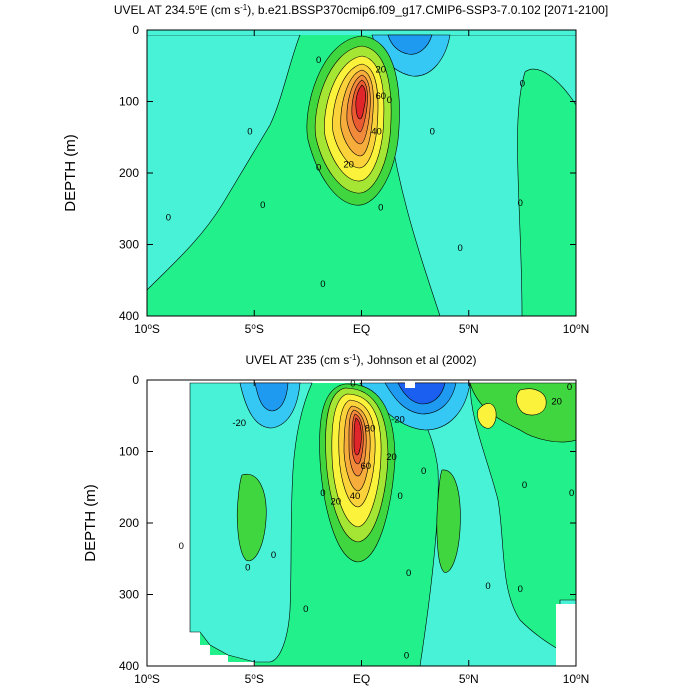 This screenshot has height=700, width=700. Describe the element at coordinates (297, 360) in the screenshot. I see `title-main: UVEL AT 235 (cm s` at that location.